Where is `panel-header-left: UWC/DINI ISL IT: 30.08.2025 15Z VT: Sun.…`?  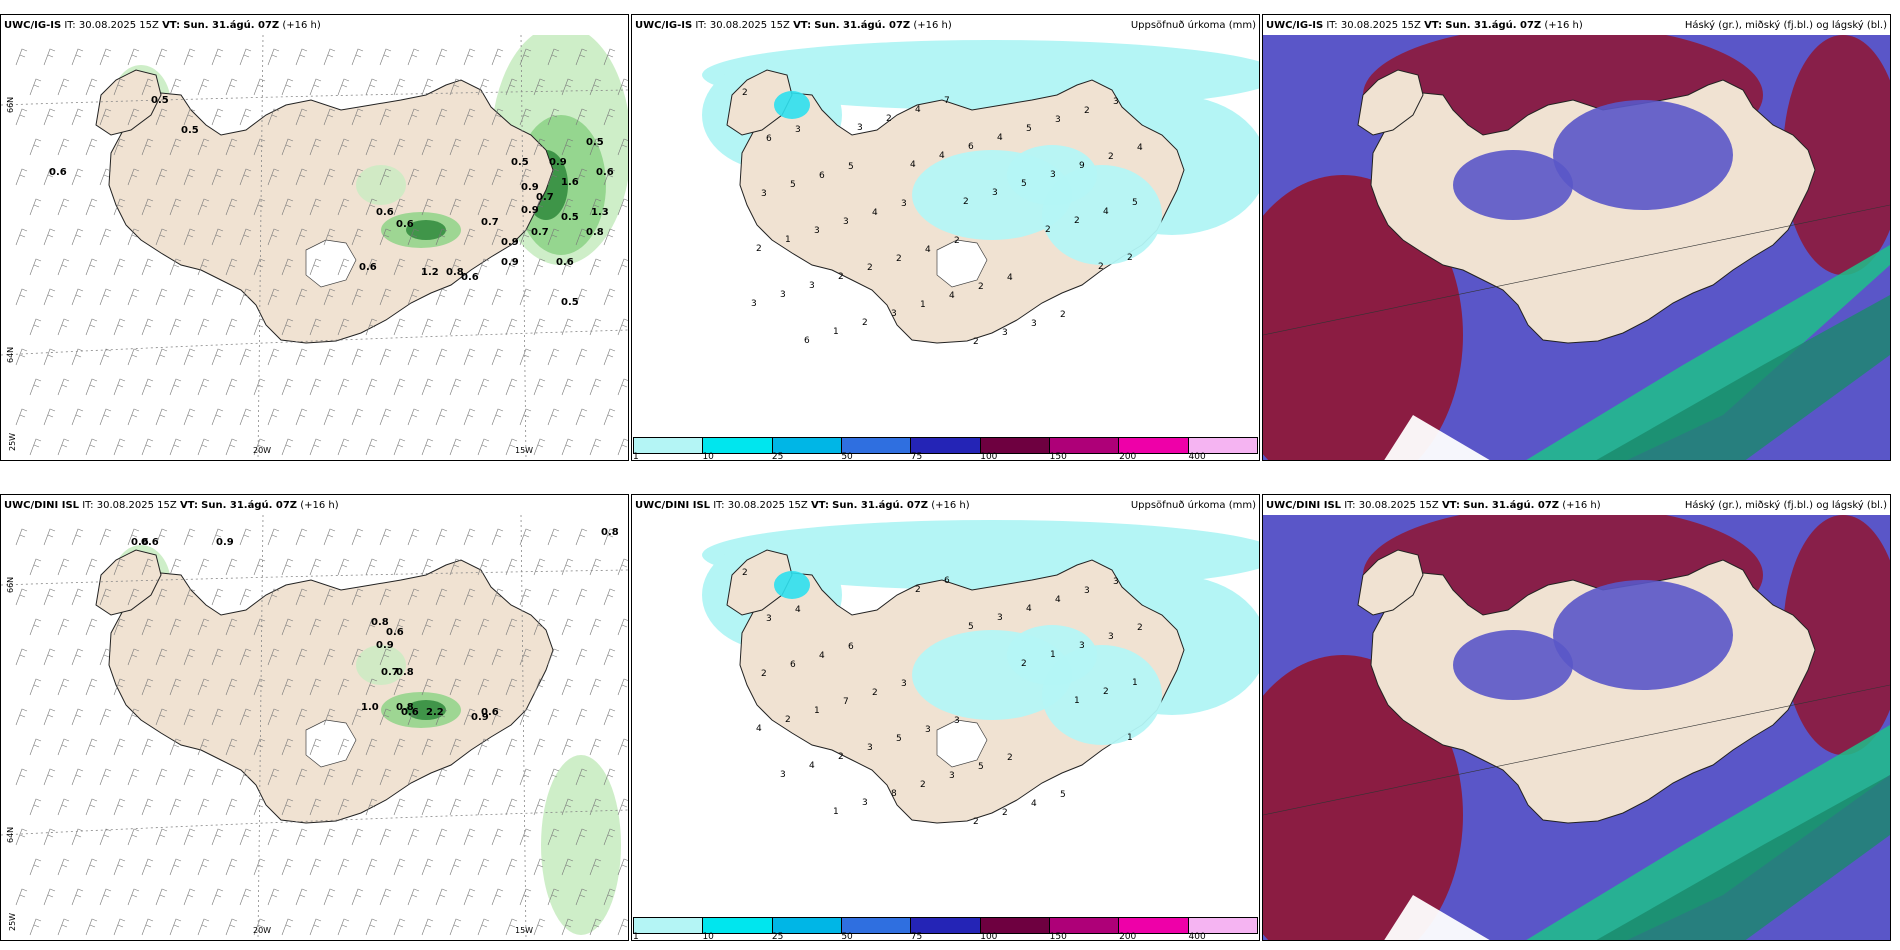
panel-header-left: UWC/DINI ISL IT: 30.08.2025 15Z VT: Sun.… is located at coordinates (802, 505).